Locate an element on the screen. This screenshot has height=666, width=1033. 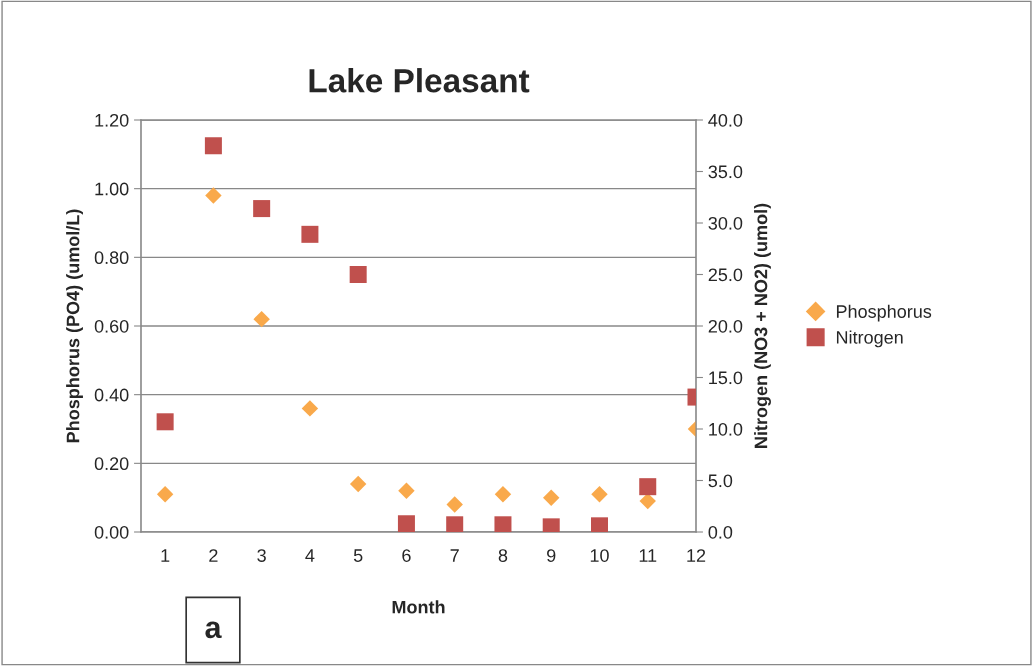
y2-tick-label: 20.0 is located at coordinates (725, 326).